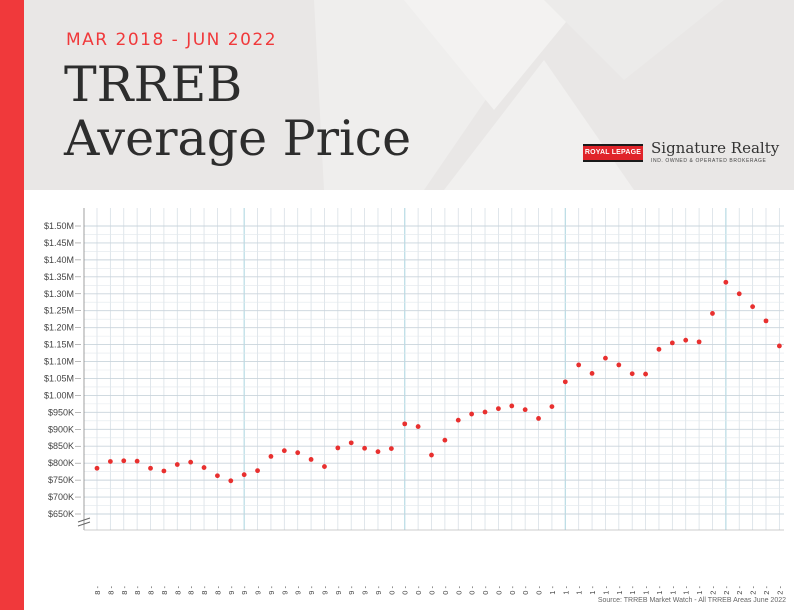  I want to click on x-tick-label: DEC'18 -, so click(217, 590).